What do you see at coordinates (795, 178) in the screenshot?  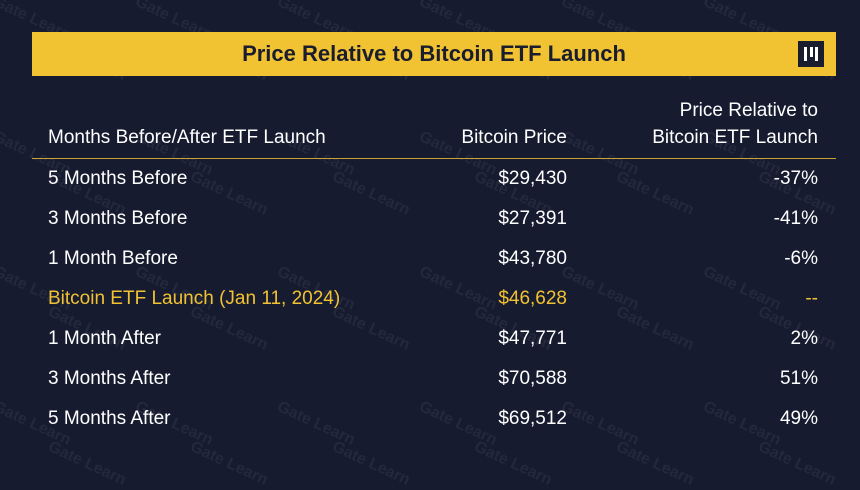 I see `cell: -37%` at bounding box center [795, 178].